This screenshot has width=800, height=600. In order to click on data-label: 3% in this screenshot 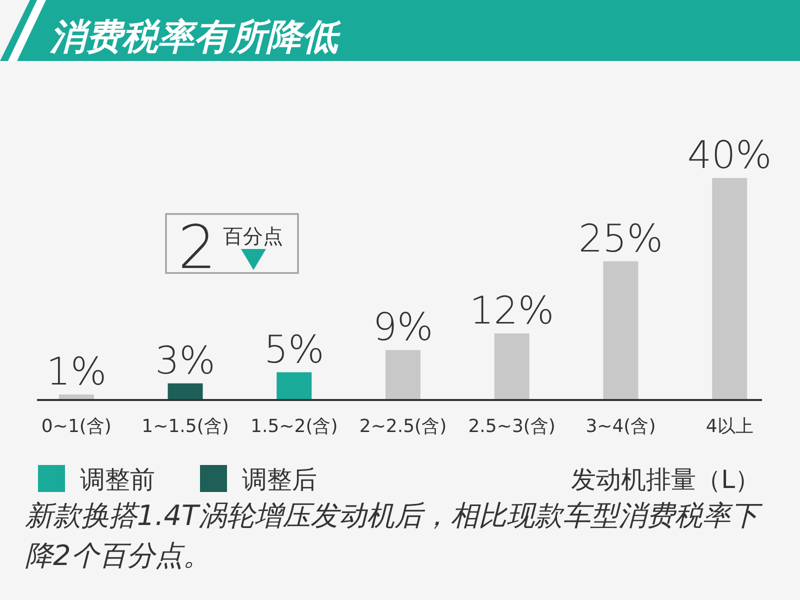, I will do `click(185, 360)`.